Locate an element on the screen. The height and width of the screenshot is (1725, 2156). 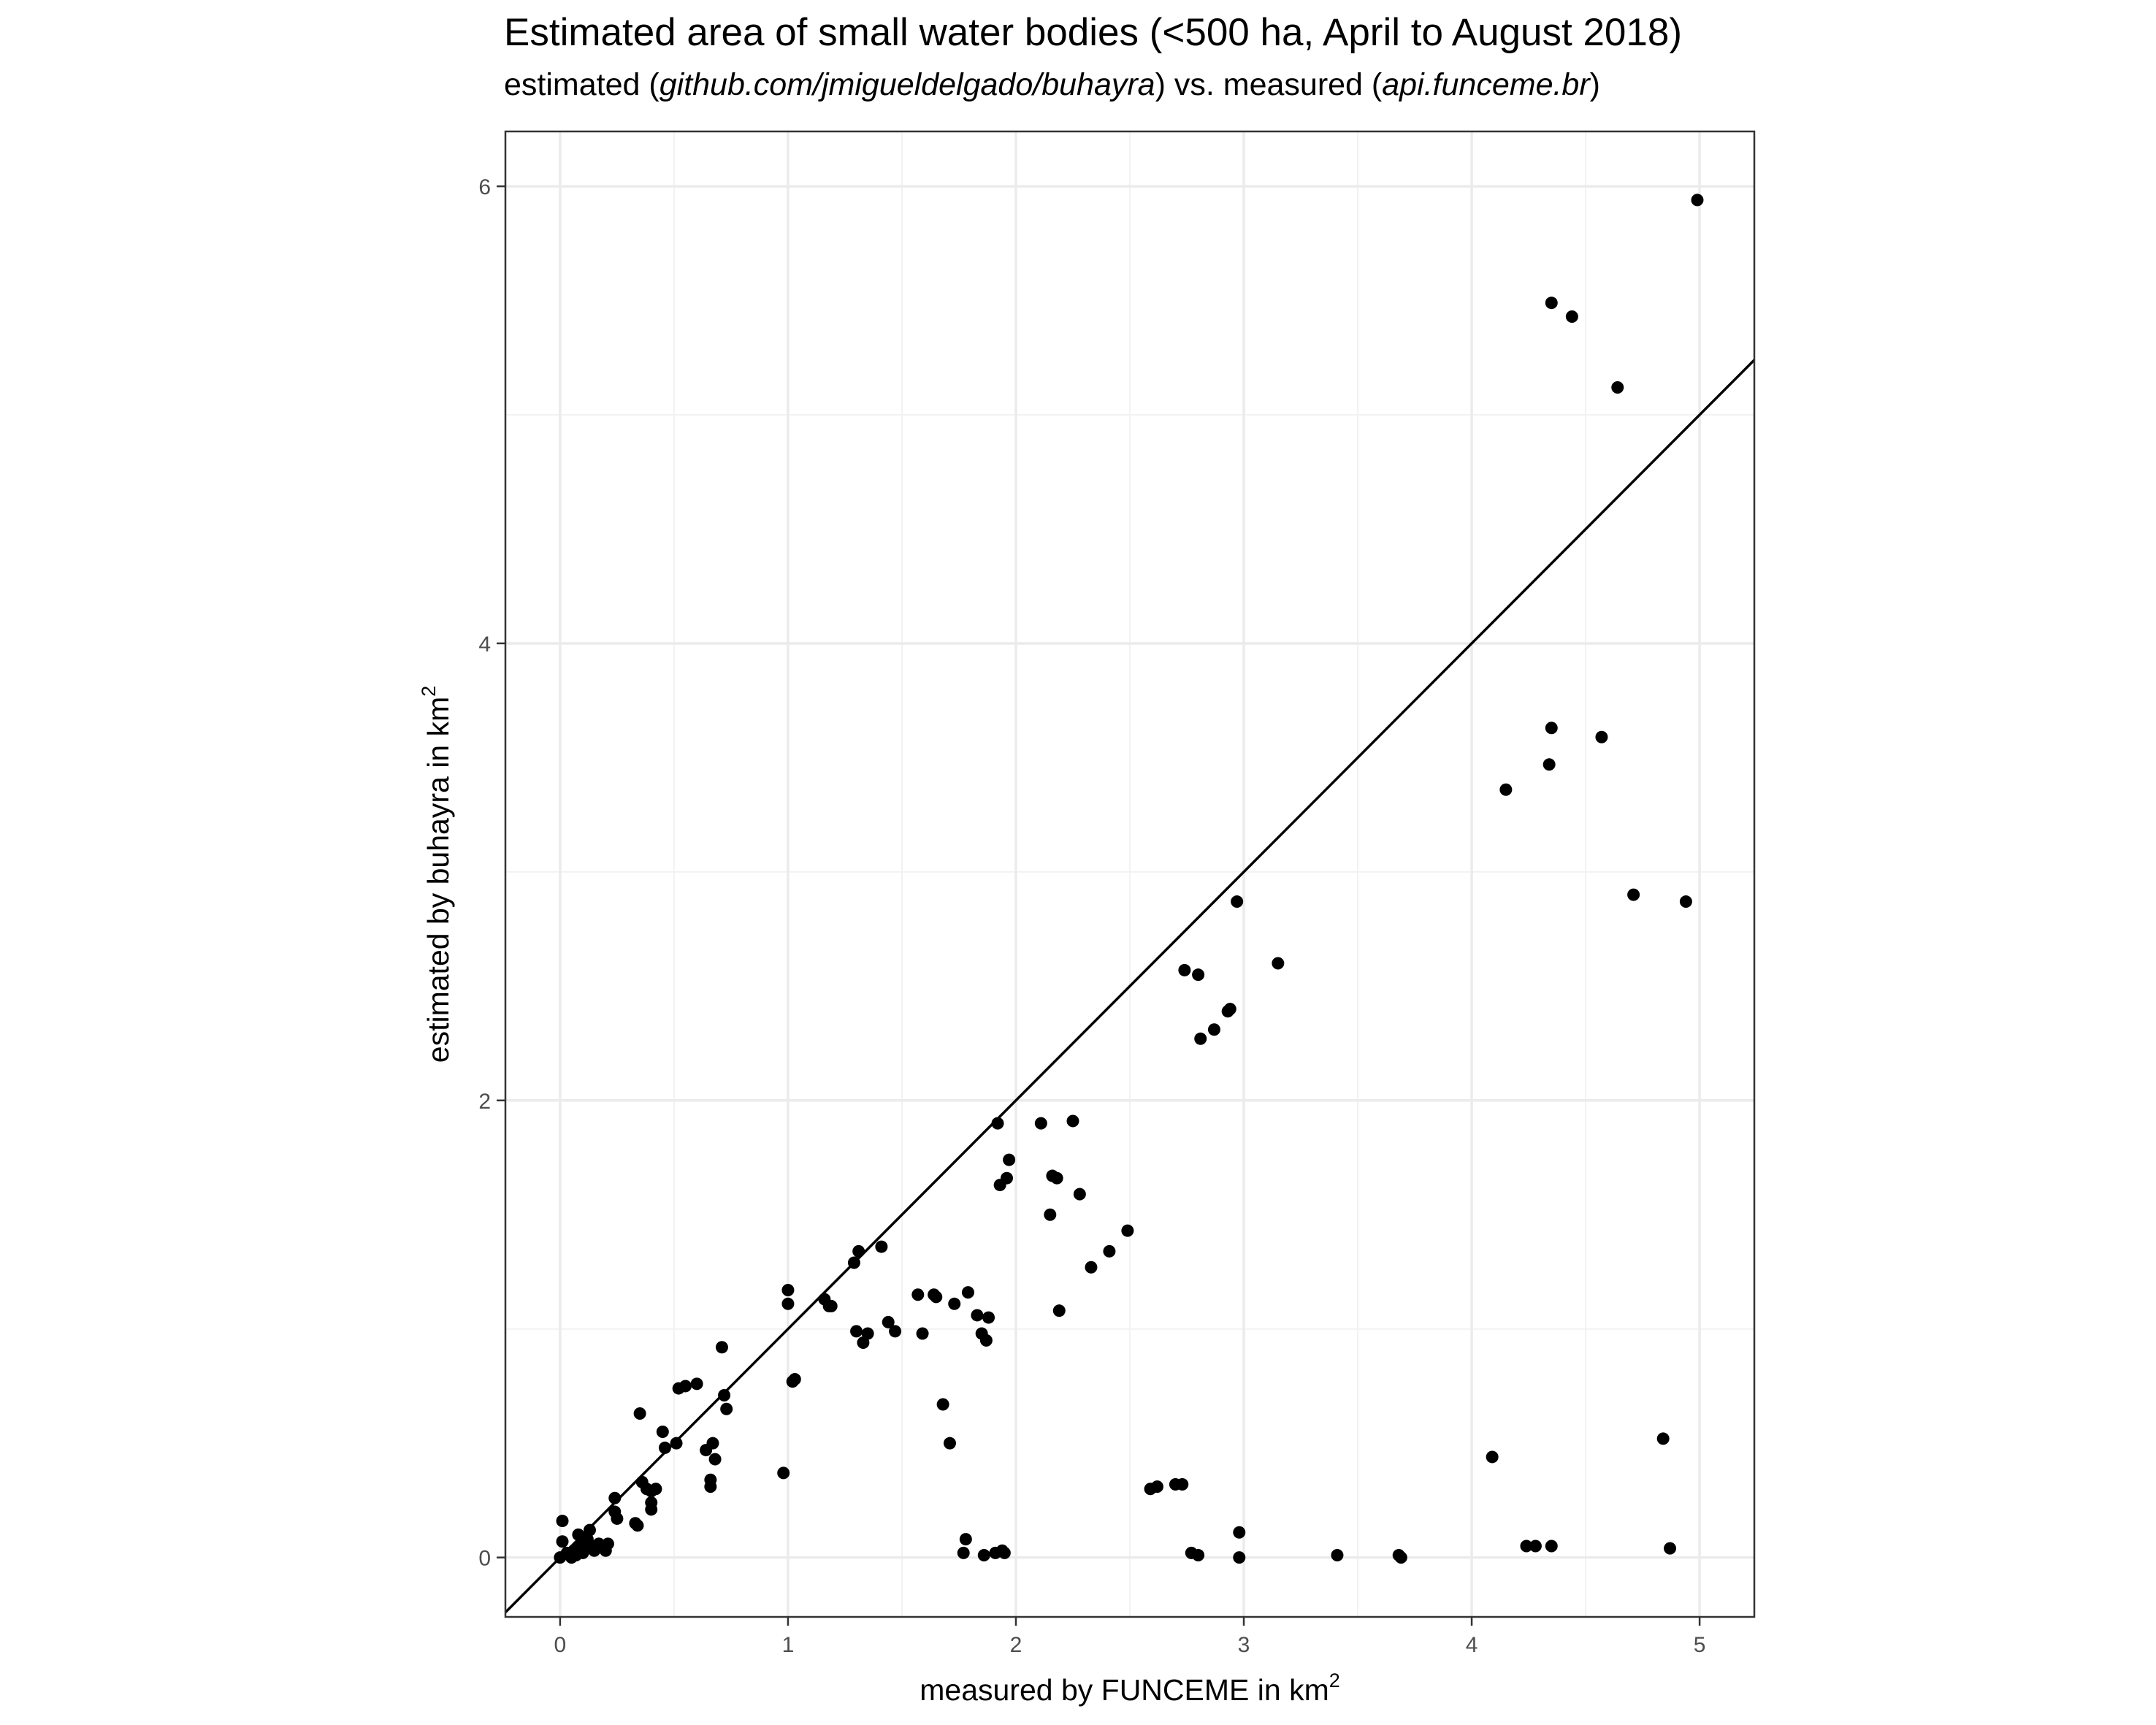
y-tick-label: 2 is located at coordinates (485, 1102).